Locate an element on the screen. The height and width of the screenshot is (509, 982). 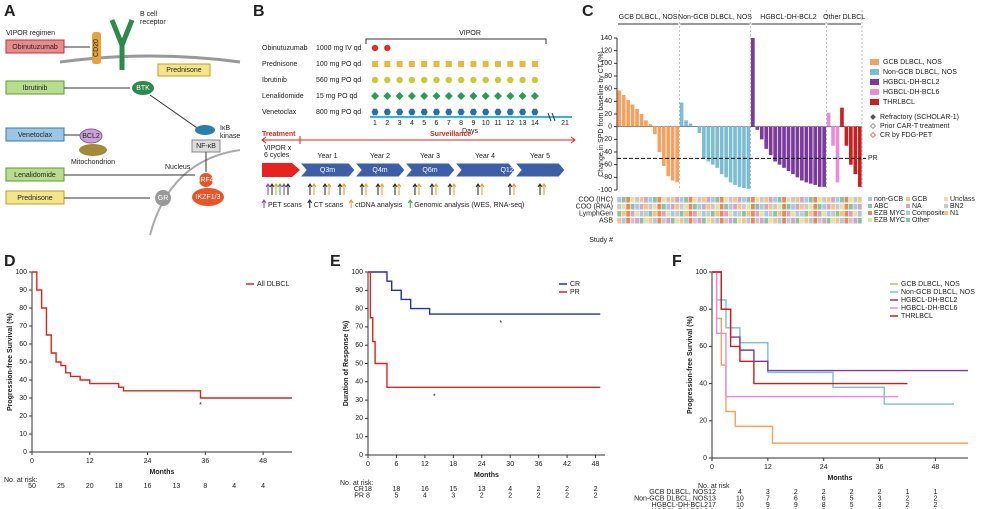
y-tick-label: 50 is located at coordinates (359, 363).